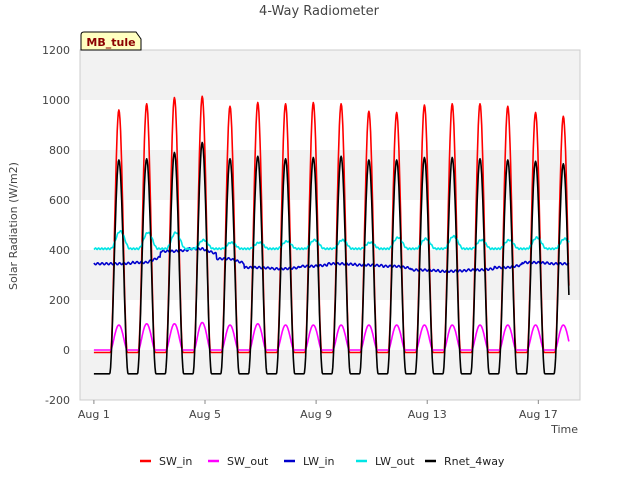 This screenshot has width=640, height=480. I want to click on legend-label: SW_in, so click(175, 461).